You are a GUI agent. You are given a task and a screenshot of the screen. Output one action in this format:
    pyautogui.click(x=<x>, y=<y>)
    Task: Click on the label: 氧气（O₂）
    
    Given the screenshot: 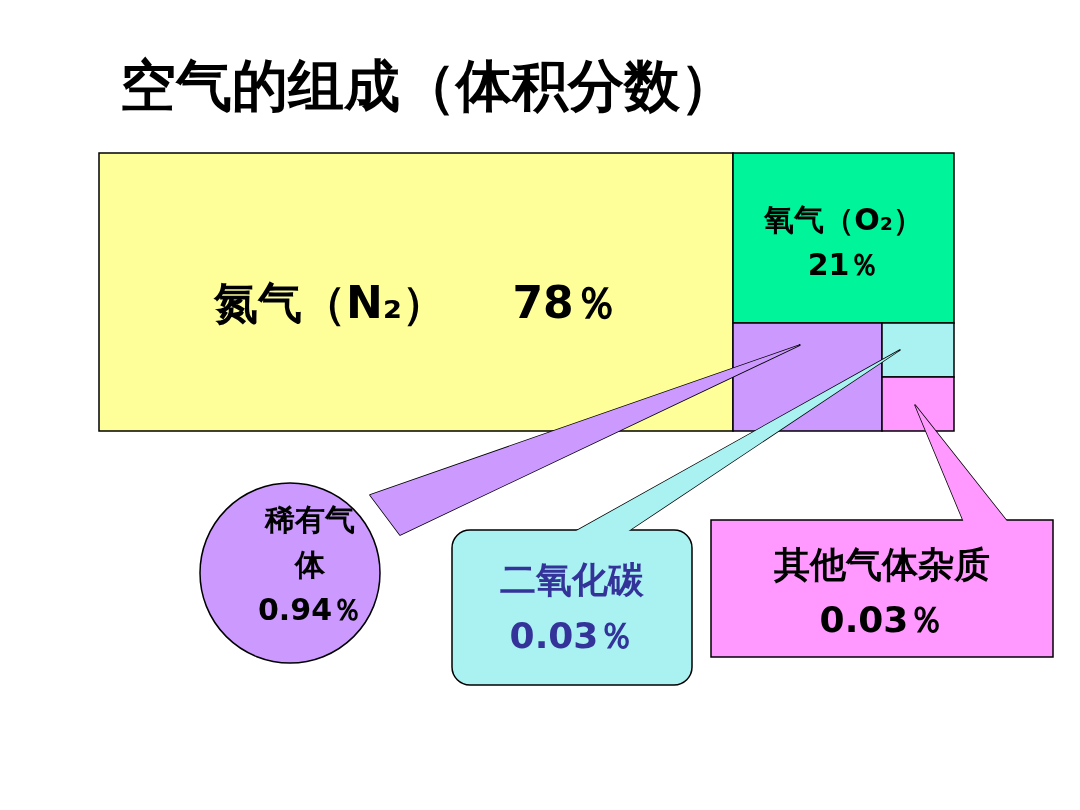 What is the action you would take?
    pyautogui.click(x=843, y=219)
    